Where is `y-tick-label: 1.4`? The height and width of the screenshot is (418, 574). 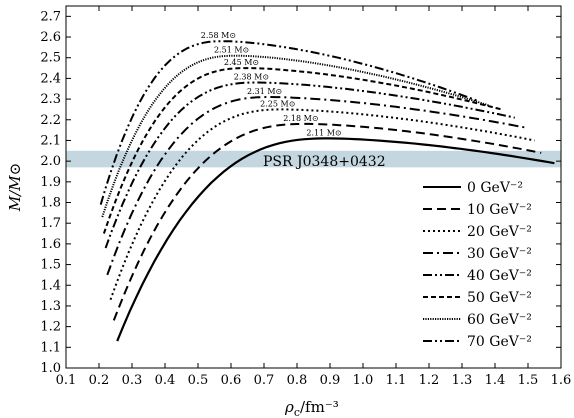
y-tick-label: 1.4 is located at coordinates (50, 285).